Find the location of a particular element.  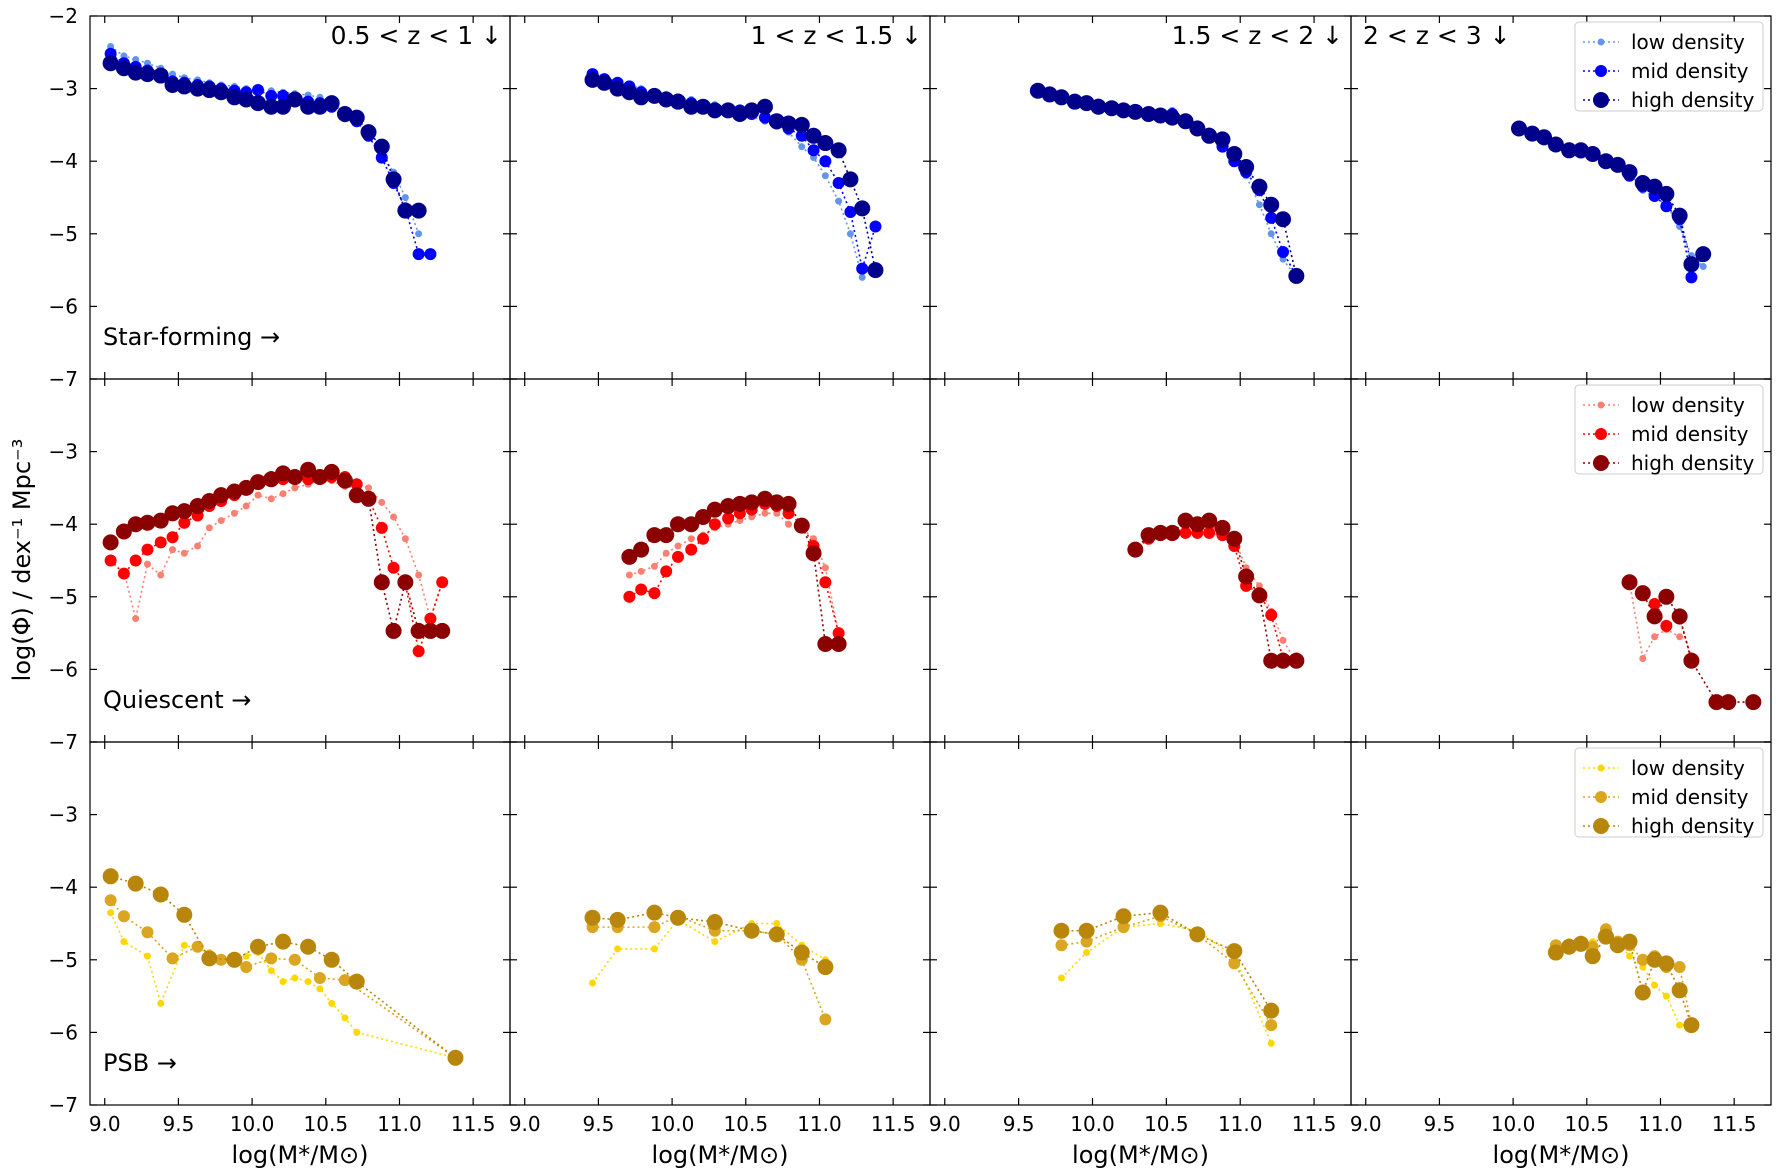

y-tick-label: −3 is located at coordinates (63, 89).